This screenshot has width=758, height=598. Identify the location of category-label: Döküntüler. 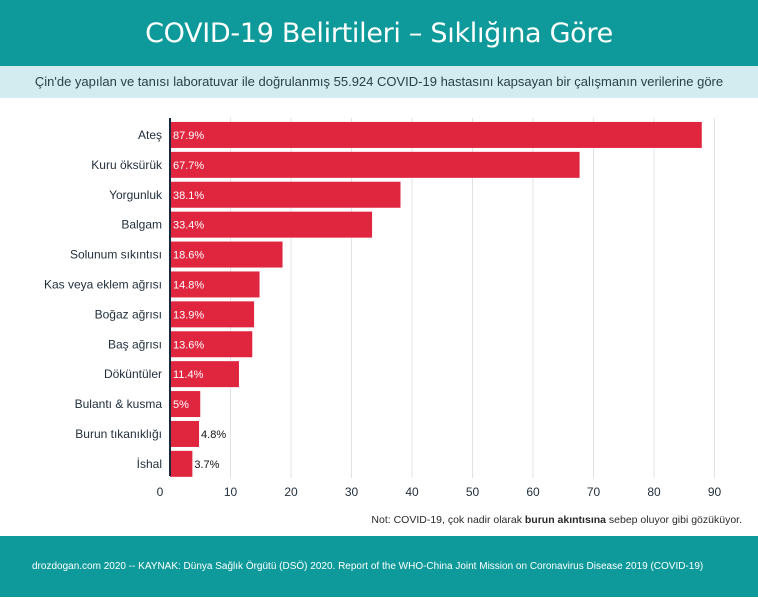
(133, 374).